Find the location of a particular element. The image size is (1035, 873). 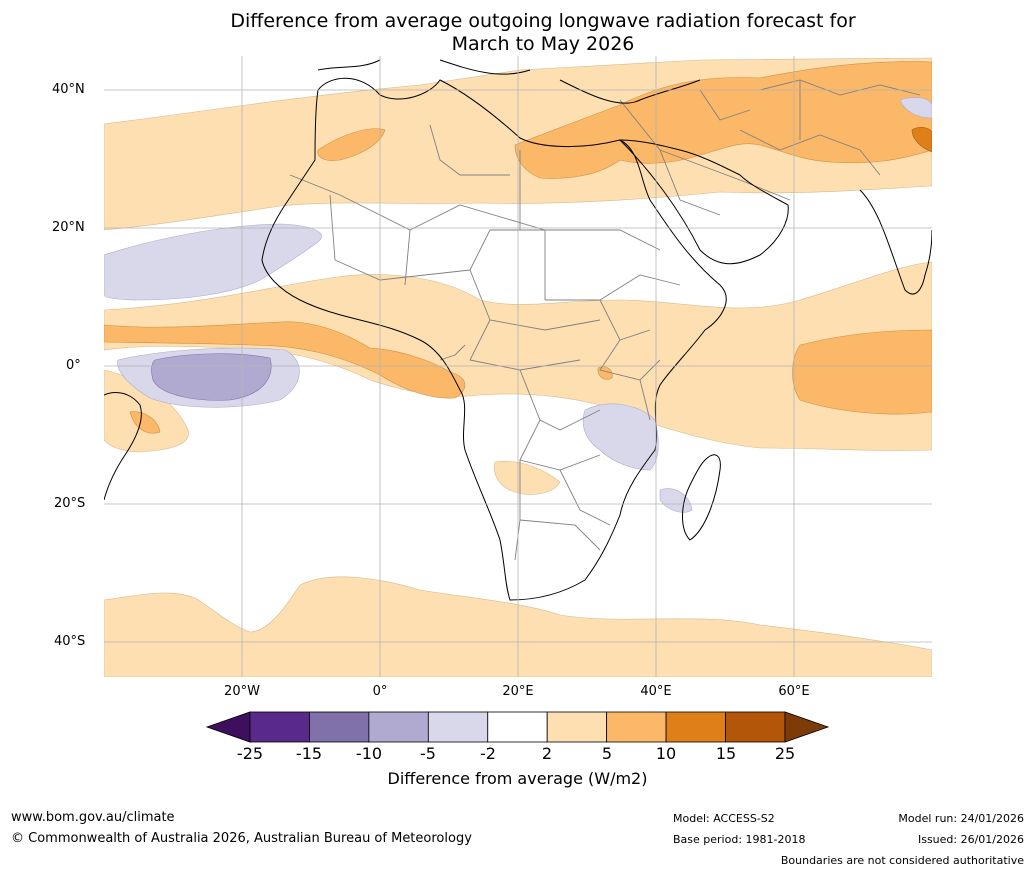

south-america-coastline is located at coordinates (123, 446).